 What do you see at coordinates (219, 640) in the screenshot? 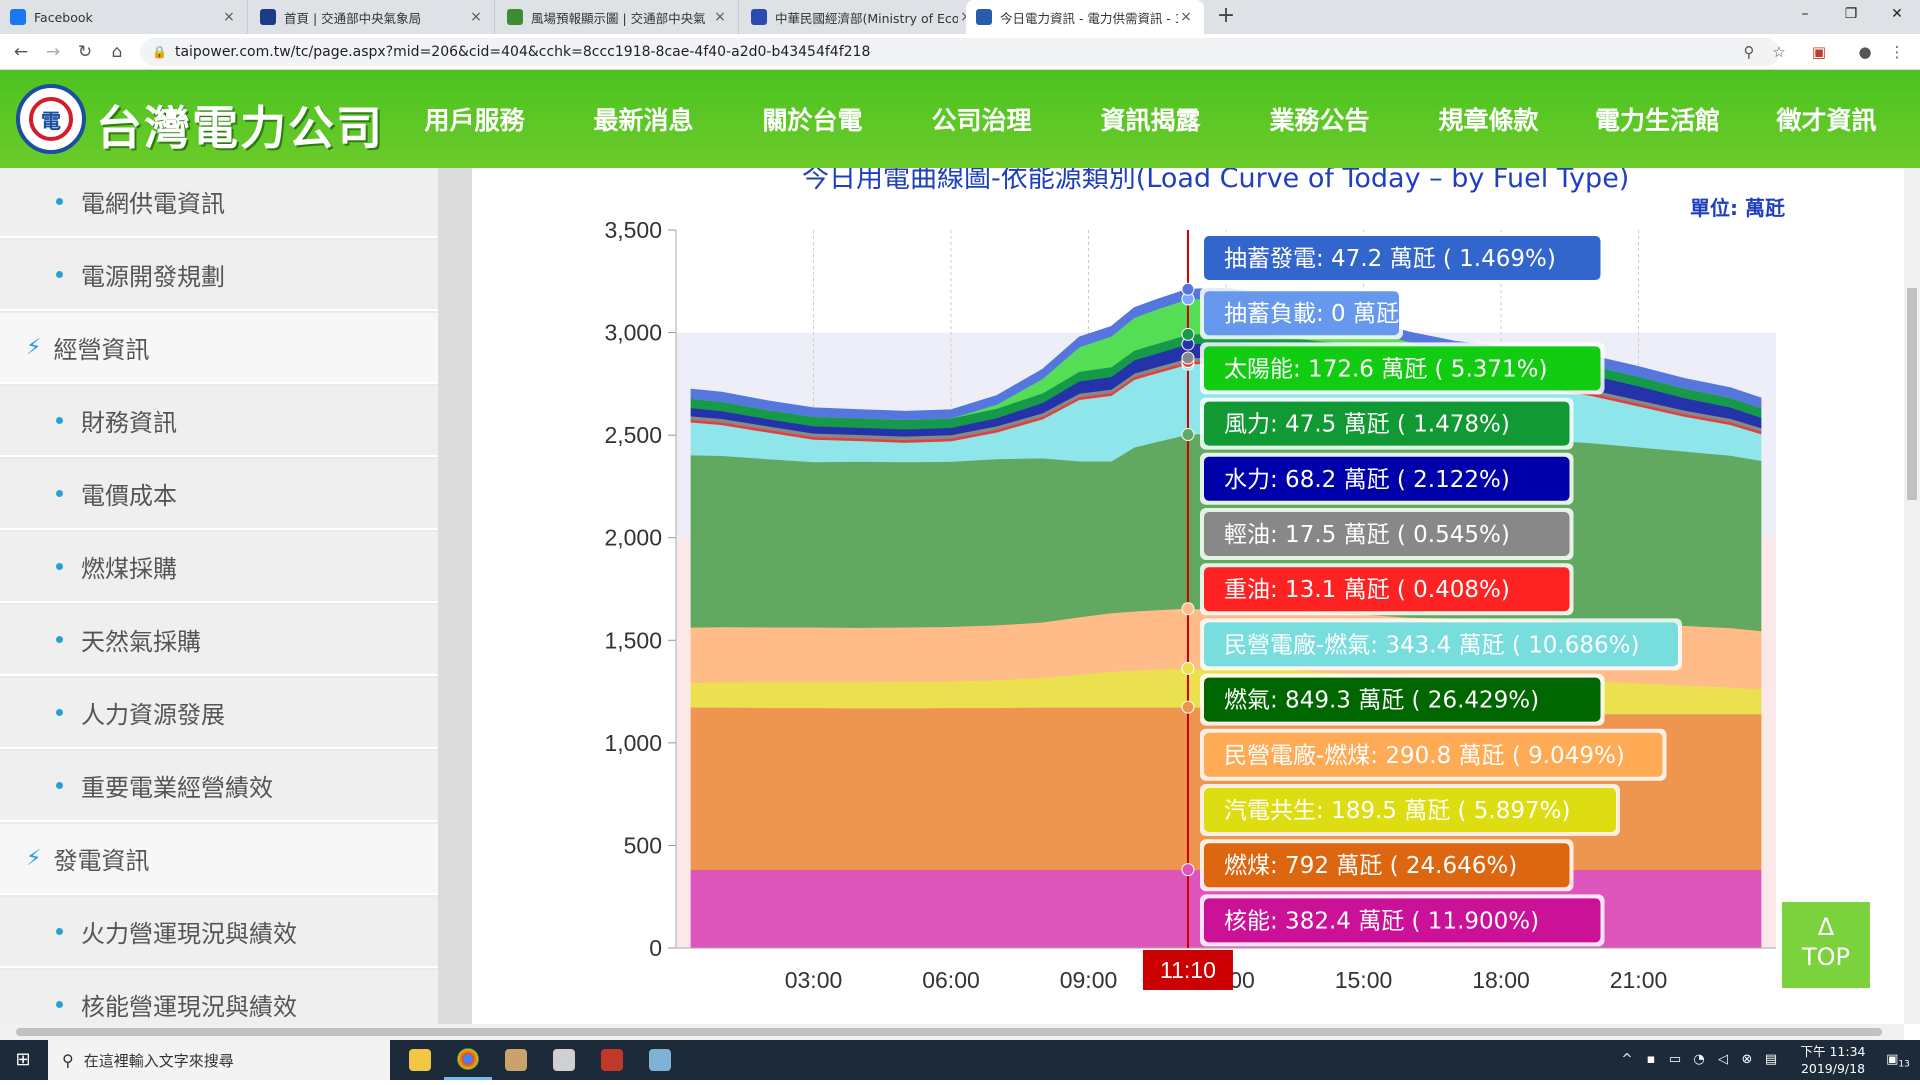
I see `sidebar-item: 天然氣採購` at bounding box center [219, 640].